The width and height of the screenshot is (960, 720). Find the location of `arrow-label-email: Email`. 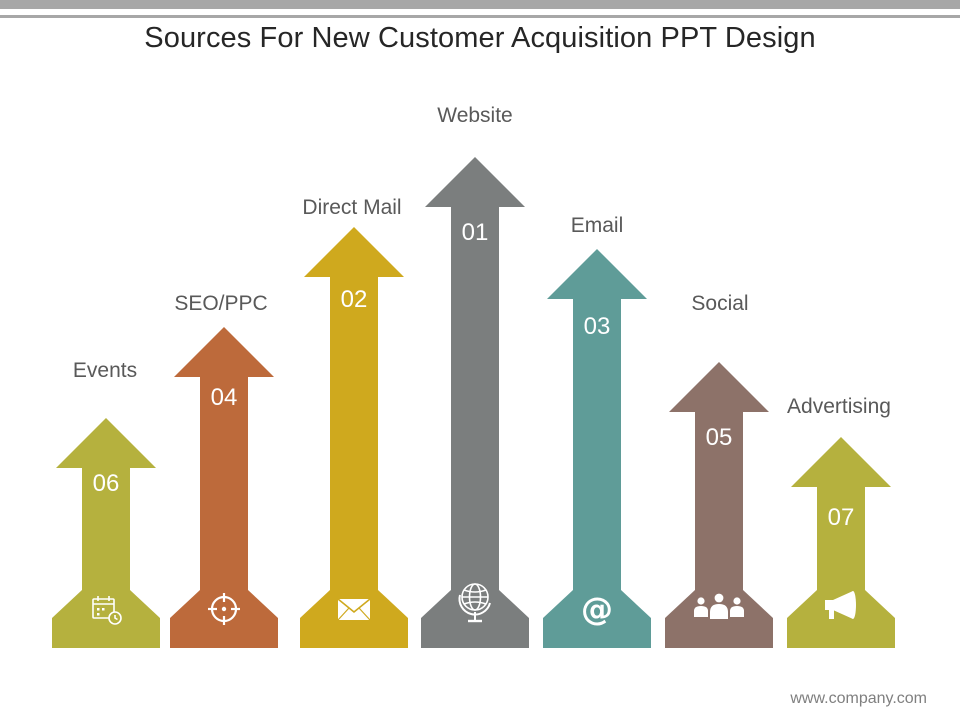

arrow-label-email: Email is located at coordinates (597, 225).